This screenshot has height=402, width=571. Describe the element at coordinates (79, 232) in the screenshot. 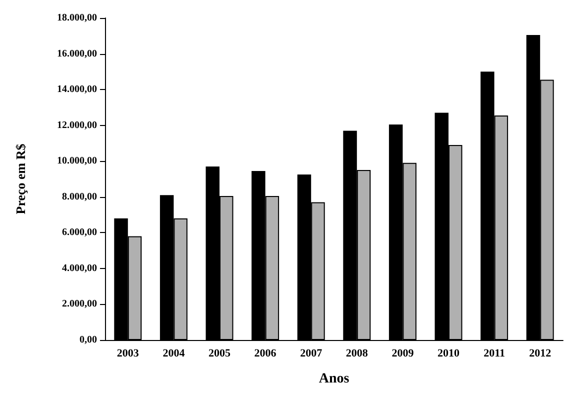

I see `y-tick-label: 6.000,00` at that location.